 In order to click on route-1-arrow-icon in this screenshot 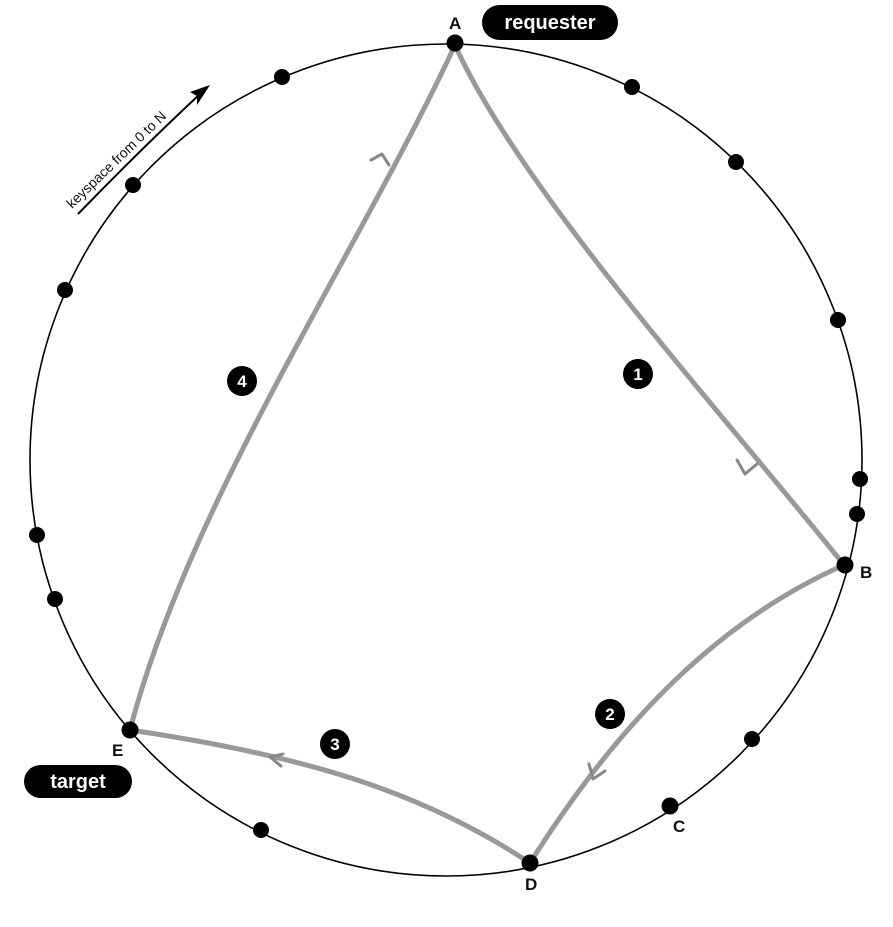, I will do `click(747, 467)`.